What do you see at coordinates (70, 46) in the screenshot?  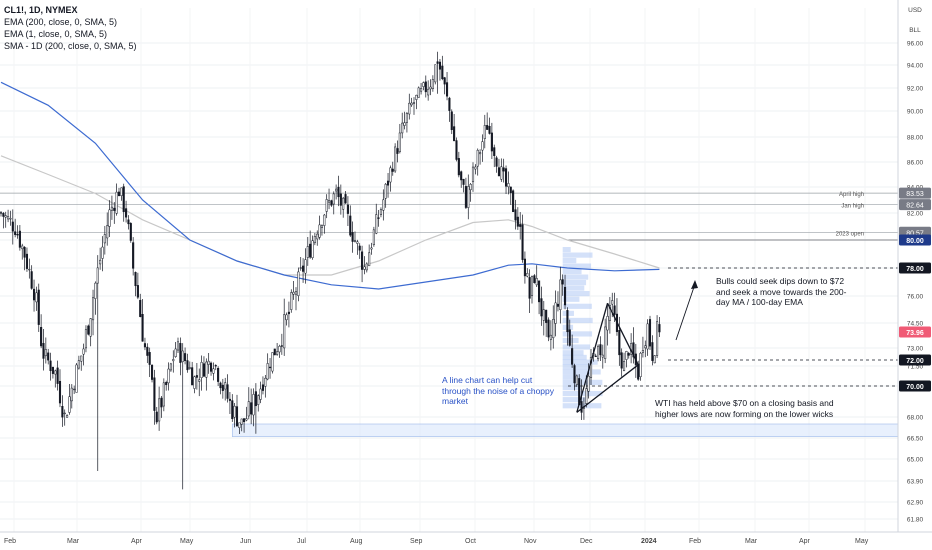 I see `indicator-sma-daily: SMA - 1D (200, close, 0, SMA, 5)` at bounding box center [70, 46].